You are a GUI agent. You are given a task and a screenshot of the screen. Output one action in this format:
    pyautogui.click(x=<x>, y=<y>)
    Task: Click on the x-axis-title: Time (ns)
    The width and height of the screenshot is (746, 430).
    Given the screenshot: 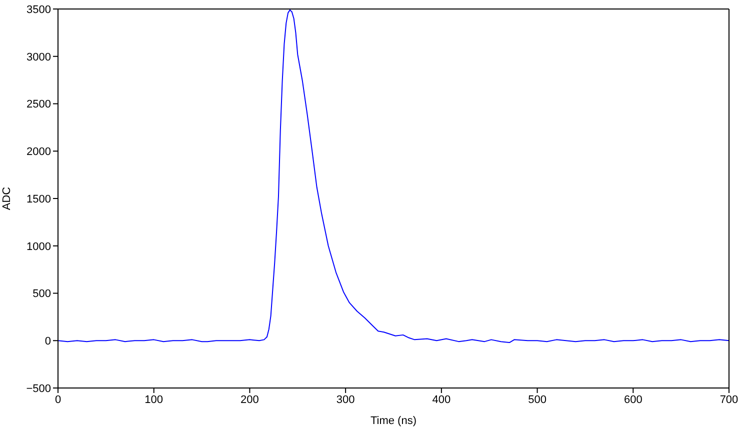 What is the action you would take?
    pyautogui.click(x=393, y=421)
    